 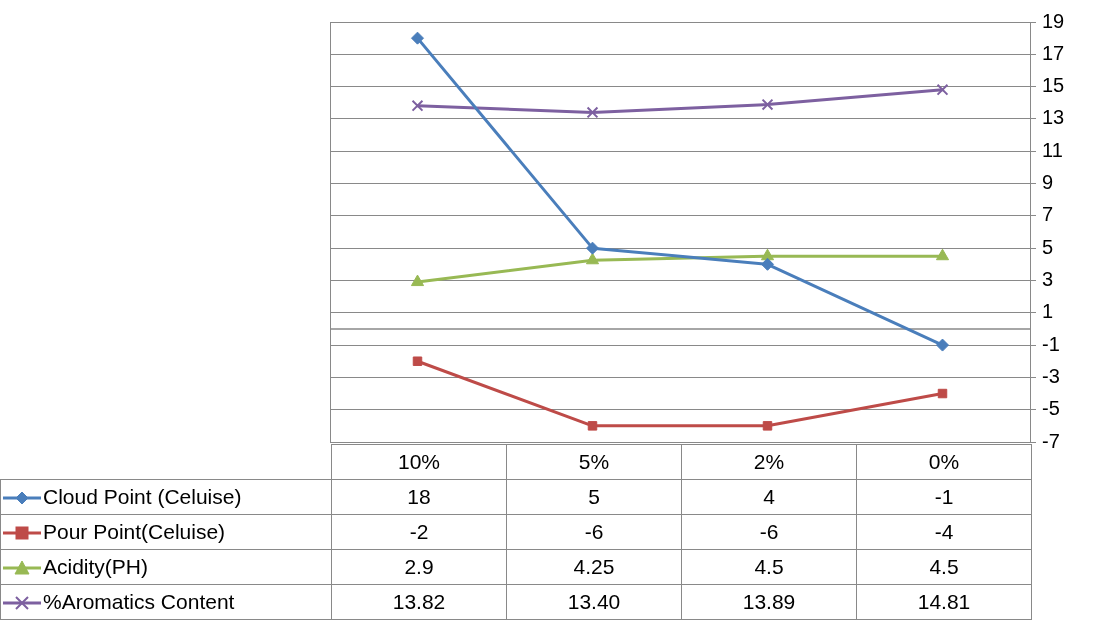 I want to click on data-label: 14.81, so click(x=944, y=602).